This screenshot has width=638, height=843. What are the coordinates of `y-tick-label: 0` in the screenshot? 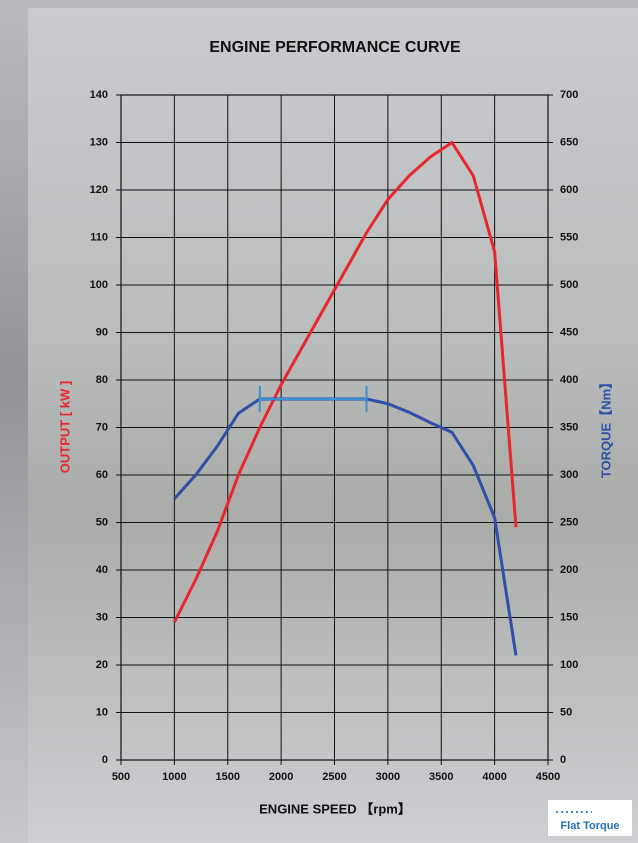 It's located at (105, 760).